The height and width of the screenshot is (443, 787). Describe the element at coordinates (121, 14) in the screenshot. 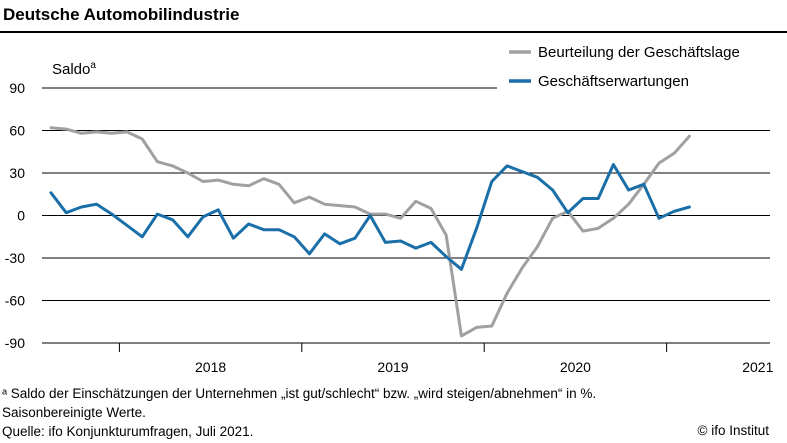

I see `chart-title: Deutsche Automobilindustrie` at that location.